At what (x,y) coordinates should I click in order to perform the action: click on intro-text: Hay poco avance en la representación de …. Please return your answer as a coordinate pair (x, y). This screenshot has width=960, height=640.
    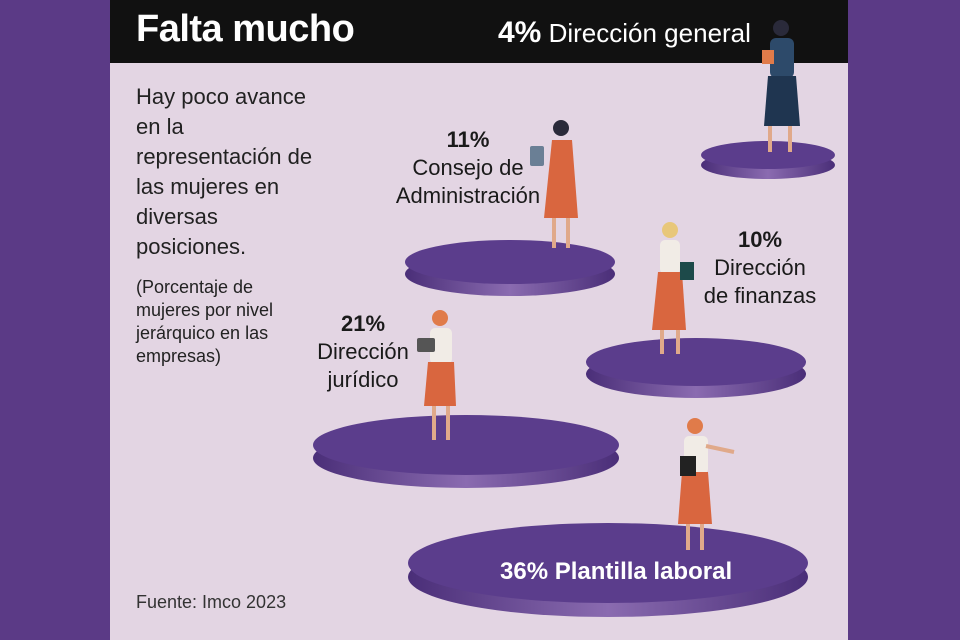
    Looking at the image, I should click on (224, 171).